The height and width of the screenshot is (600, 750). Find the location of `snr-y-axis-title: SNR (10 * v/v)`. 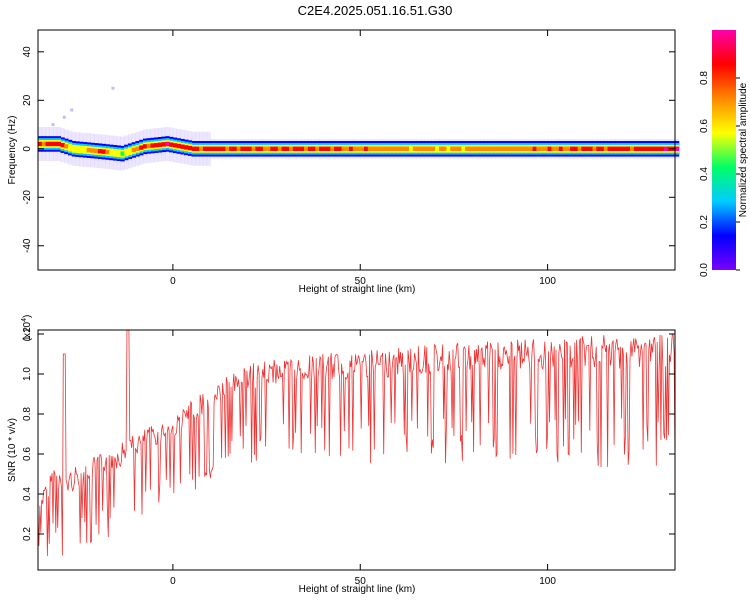

snr-y-axis-title: SNR (10 * v/v) is located at coordinates (12, 450).